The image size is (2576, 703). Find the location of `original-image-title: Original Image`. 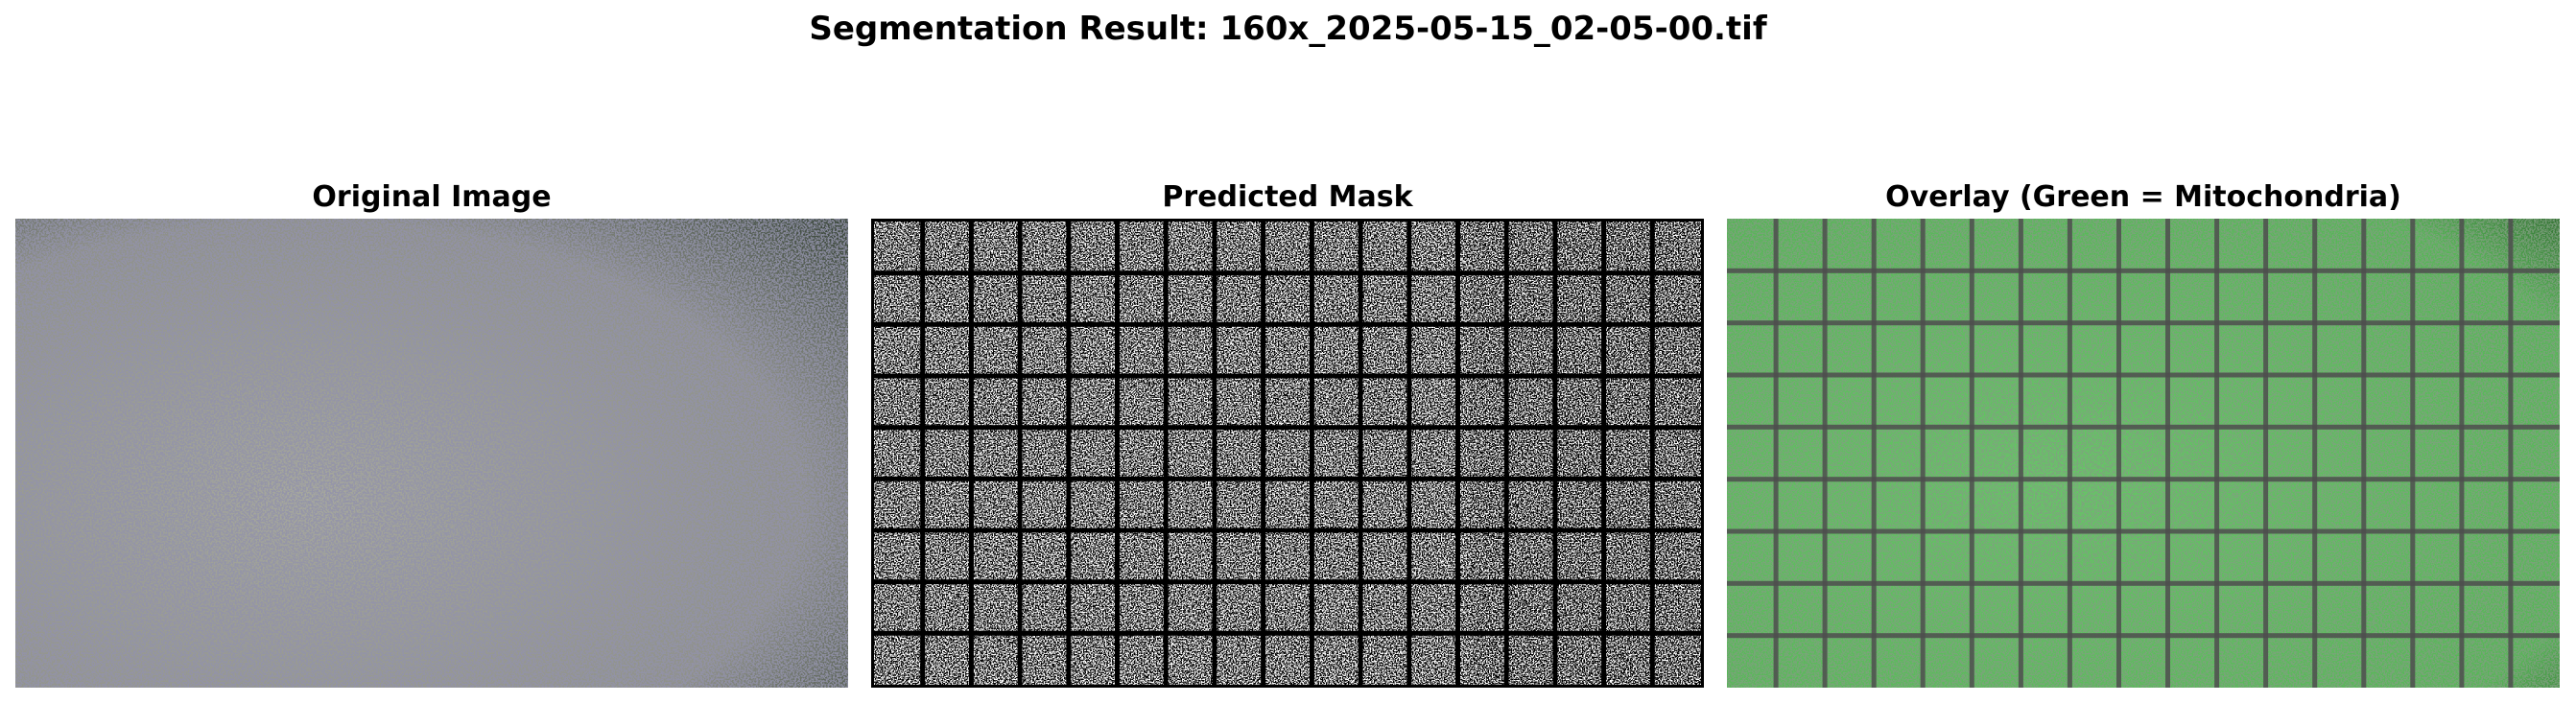

original-image-title: Original Image is located at coordinates (432, 197).